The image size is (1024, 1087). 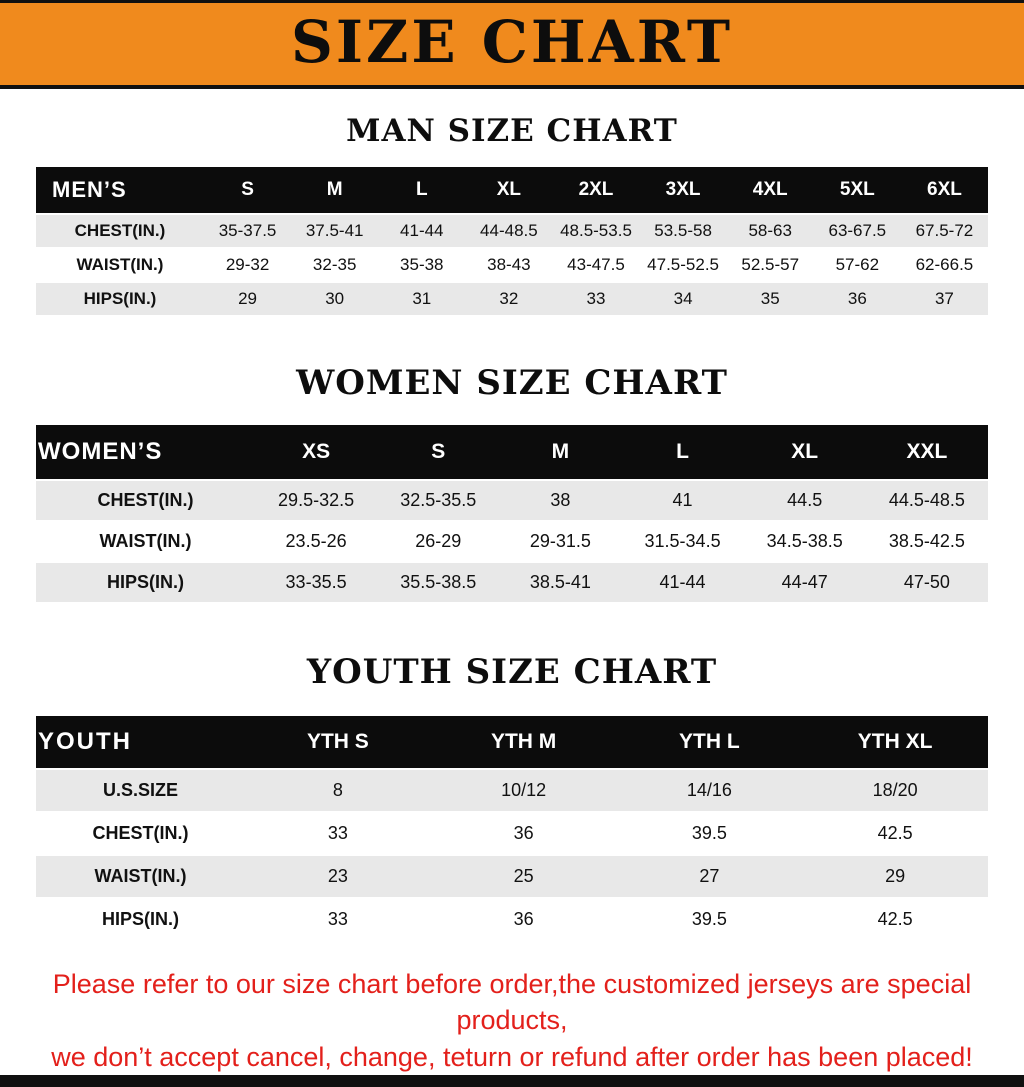 I want to click on value-cell: 35, so click(x=770, y=298).